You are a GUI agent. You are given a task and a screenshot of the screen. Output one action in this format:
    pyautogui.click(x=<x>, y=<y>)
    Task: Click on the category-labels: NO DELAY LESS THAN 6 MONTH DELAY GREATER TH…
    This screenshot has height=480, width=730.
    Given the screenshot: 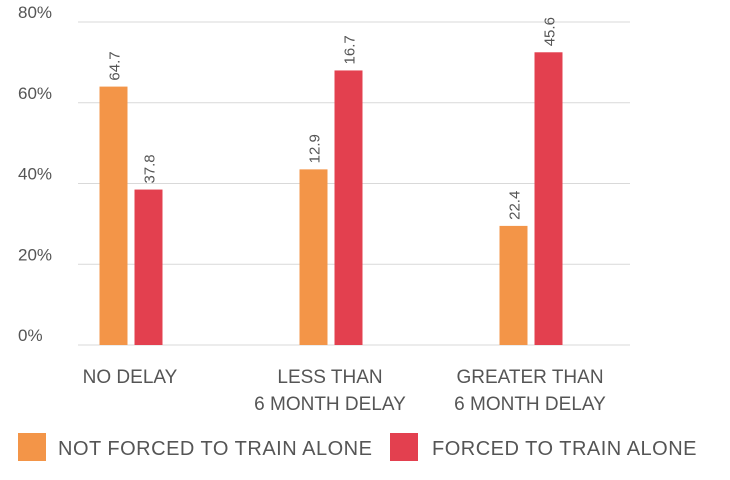 What is the action you would take?
    pyautogui.click(x=345, y=391)
    